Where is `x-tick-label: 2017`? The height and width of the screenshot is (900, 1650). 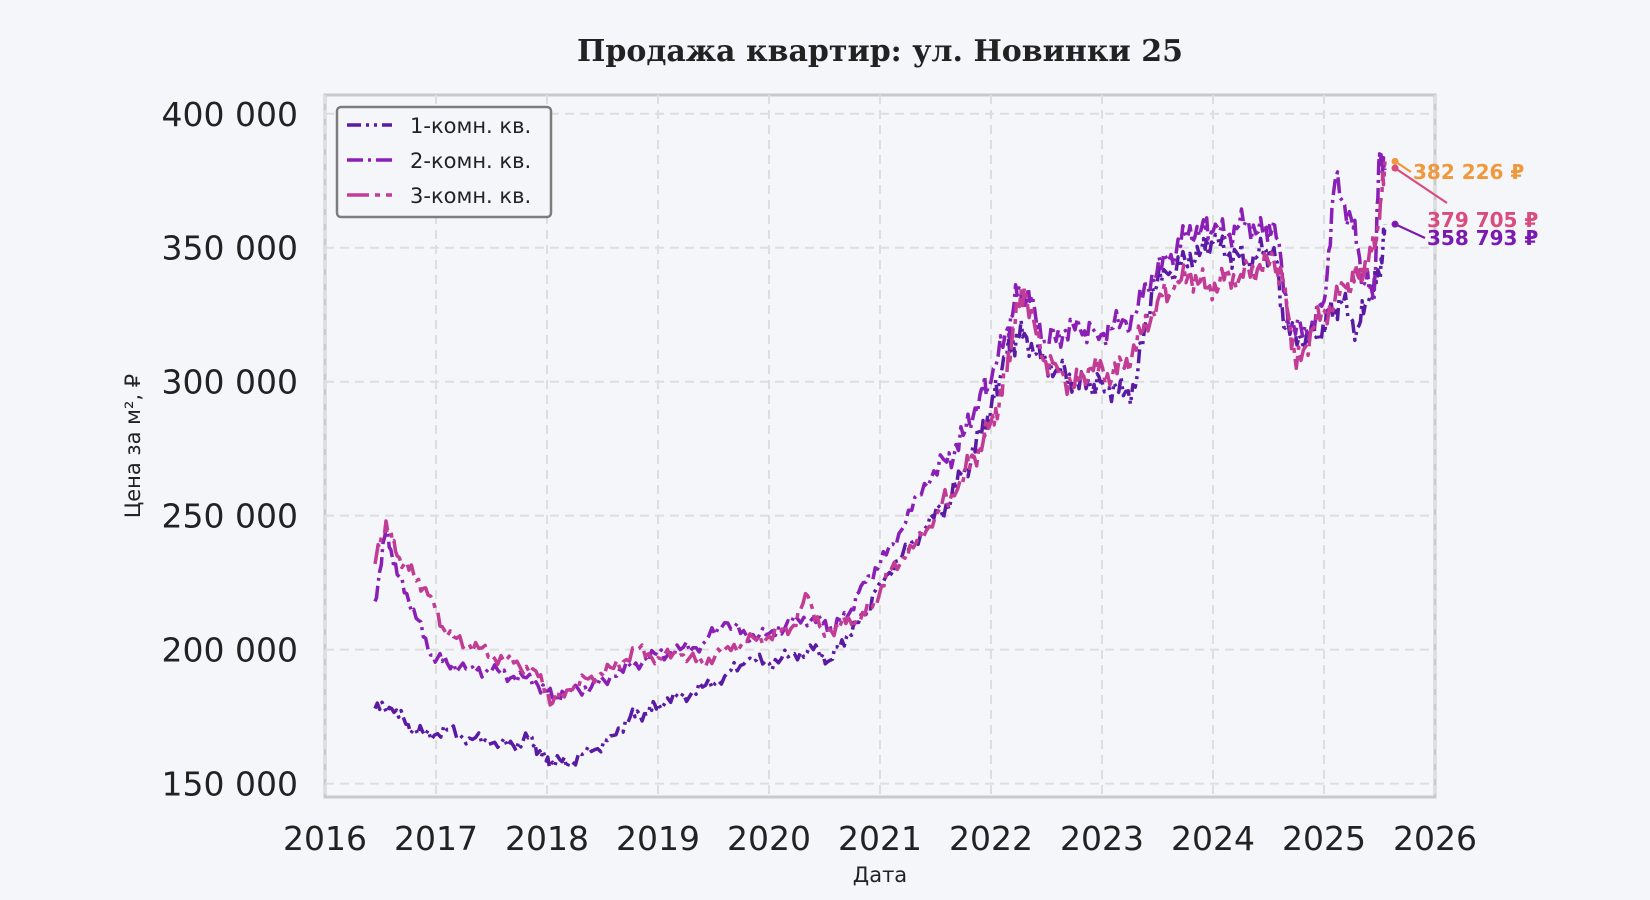 x-tick-label: 2017 is located at coordinates (436, 838).